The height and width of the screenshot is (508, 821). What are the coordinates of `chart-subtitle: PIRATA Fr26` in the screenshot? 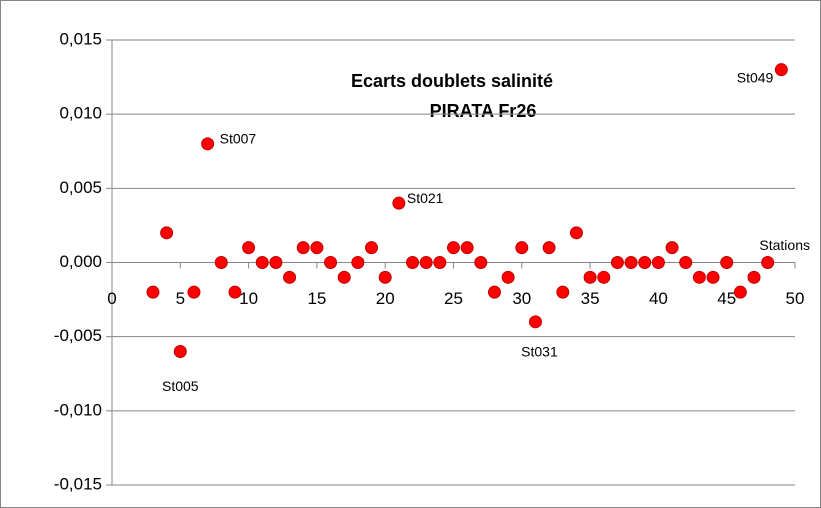 It's located at (483, 111).